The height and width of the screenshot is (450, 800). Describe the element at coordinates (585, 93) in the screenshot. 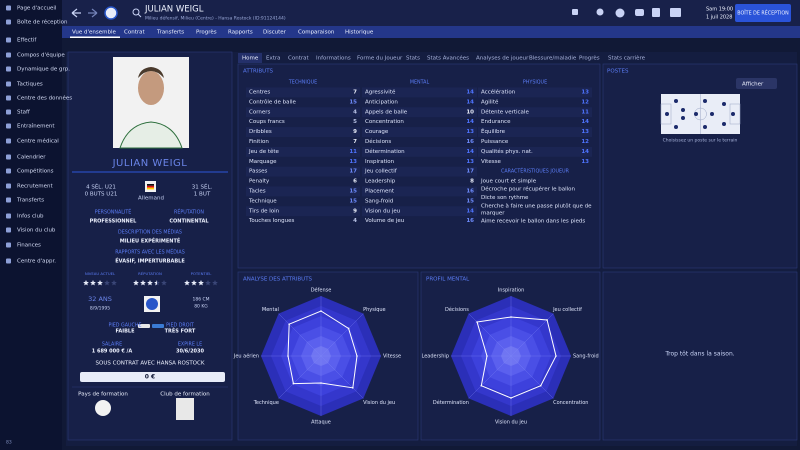

I see `attribute-value: 13` at that location.